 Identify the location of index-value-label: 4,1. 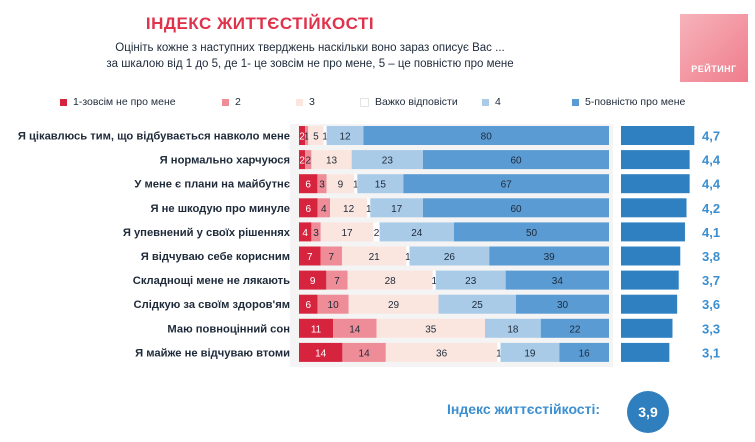
(711, 232).